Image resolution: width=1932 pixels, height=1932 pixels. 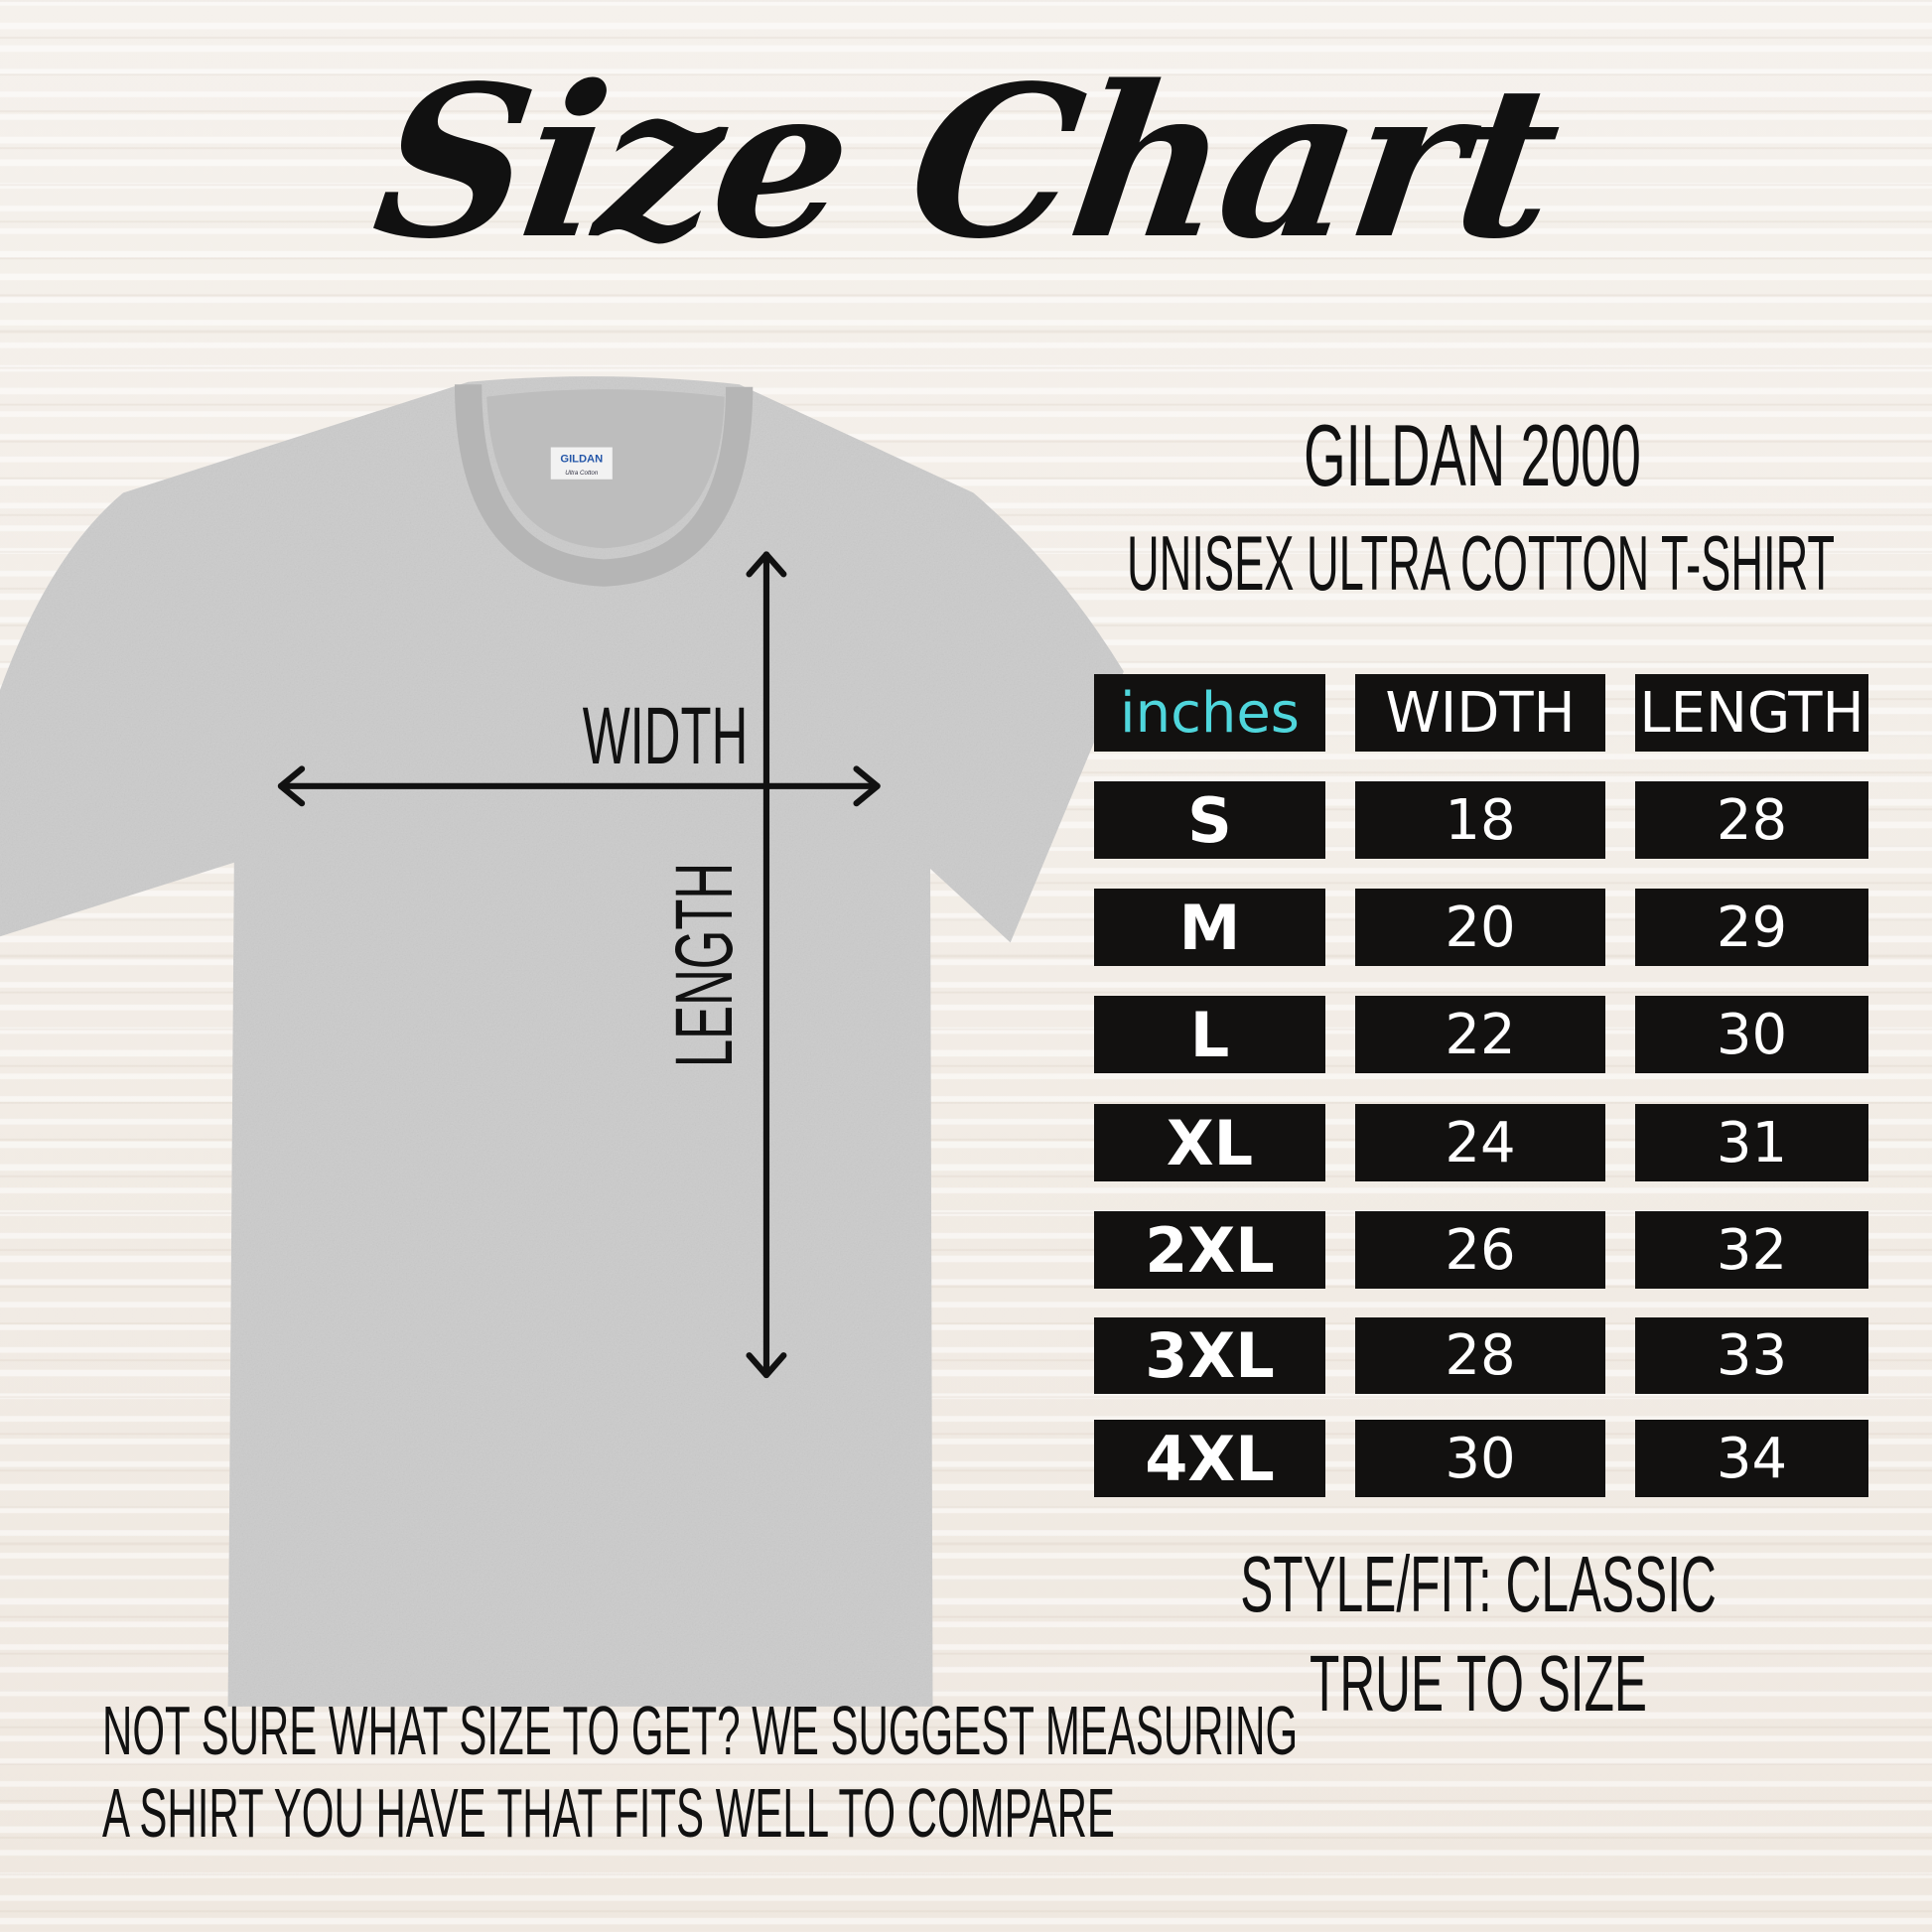 What do you see at coordinates (1472, 455) in the screenshot?
I see `product-name: GILDAN 2000` at bounding box center [1472, 455].